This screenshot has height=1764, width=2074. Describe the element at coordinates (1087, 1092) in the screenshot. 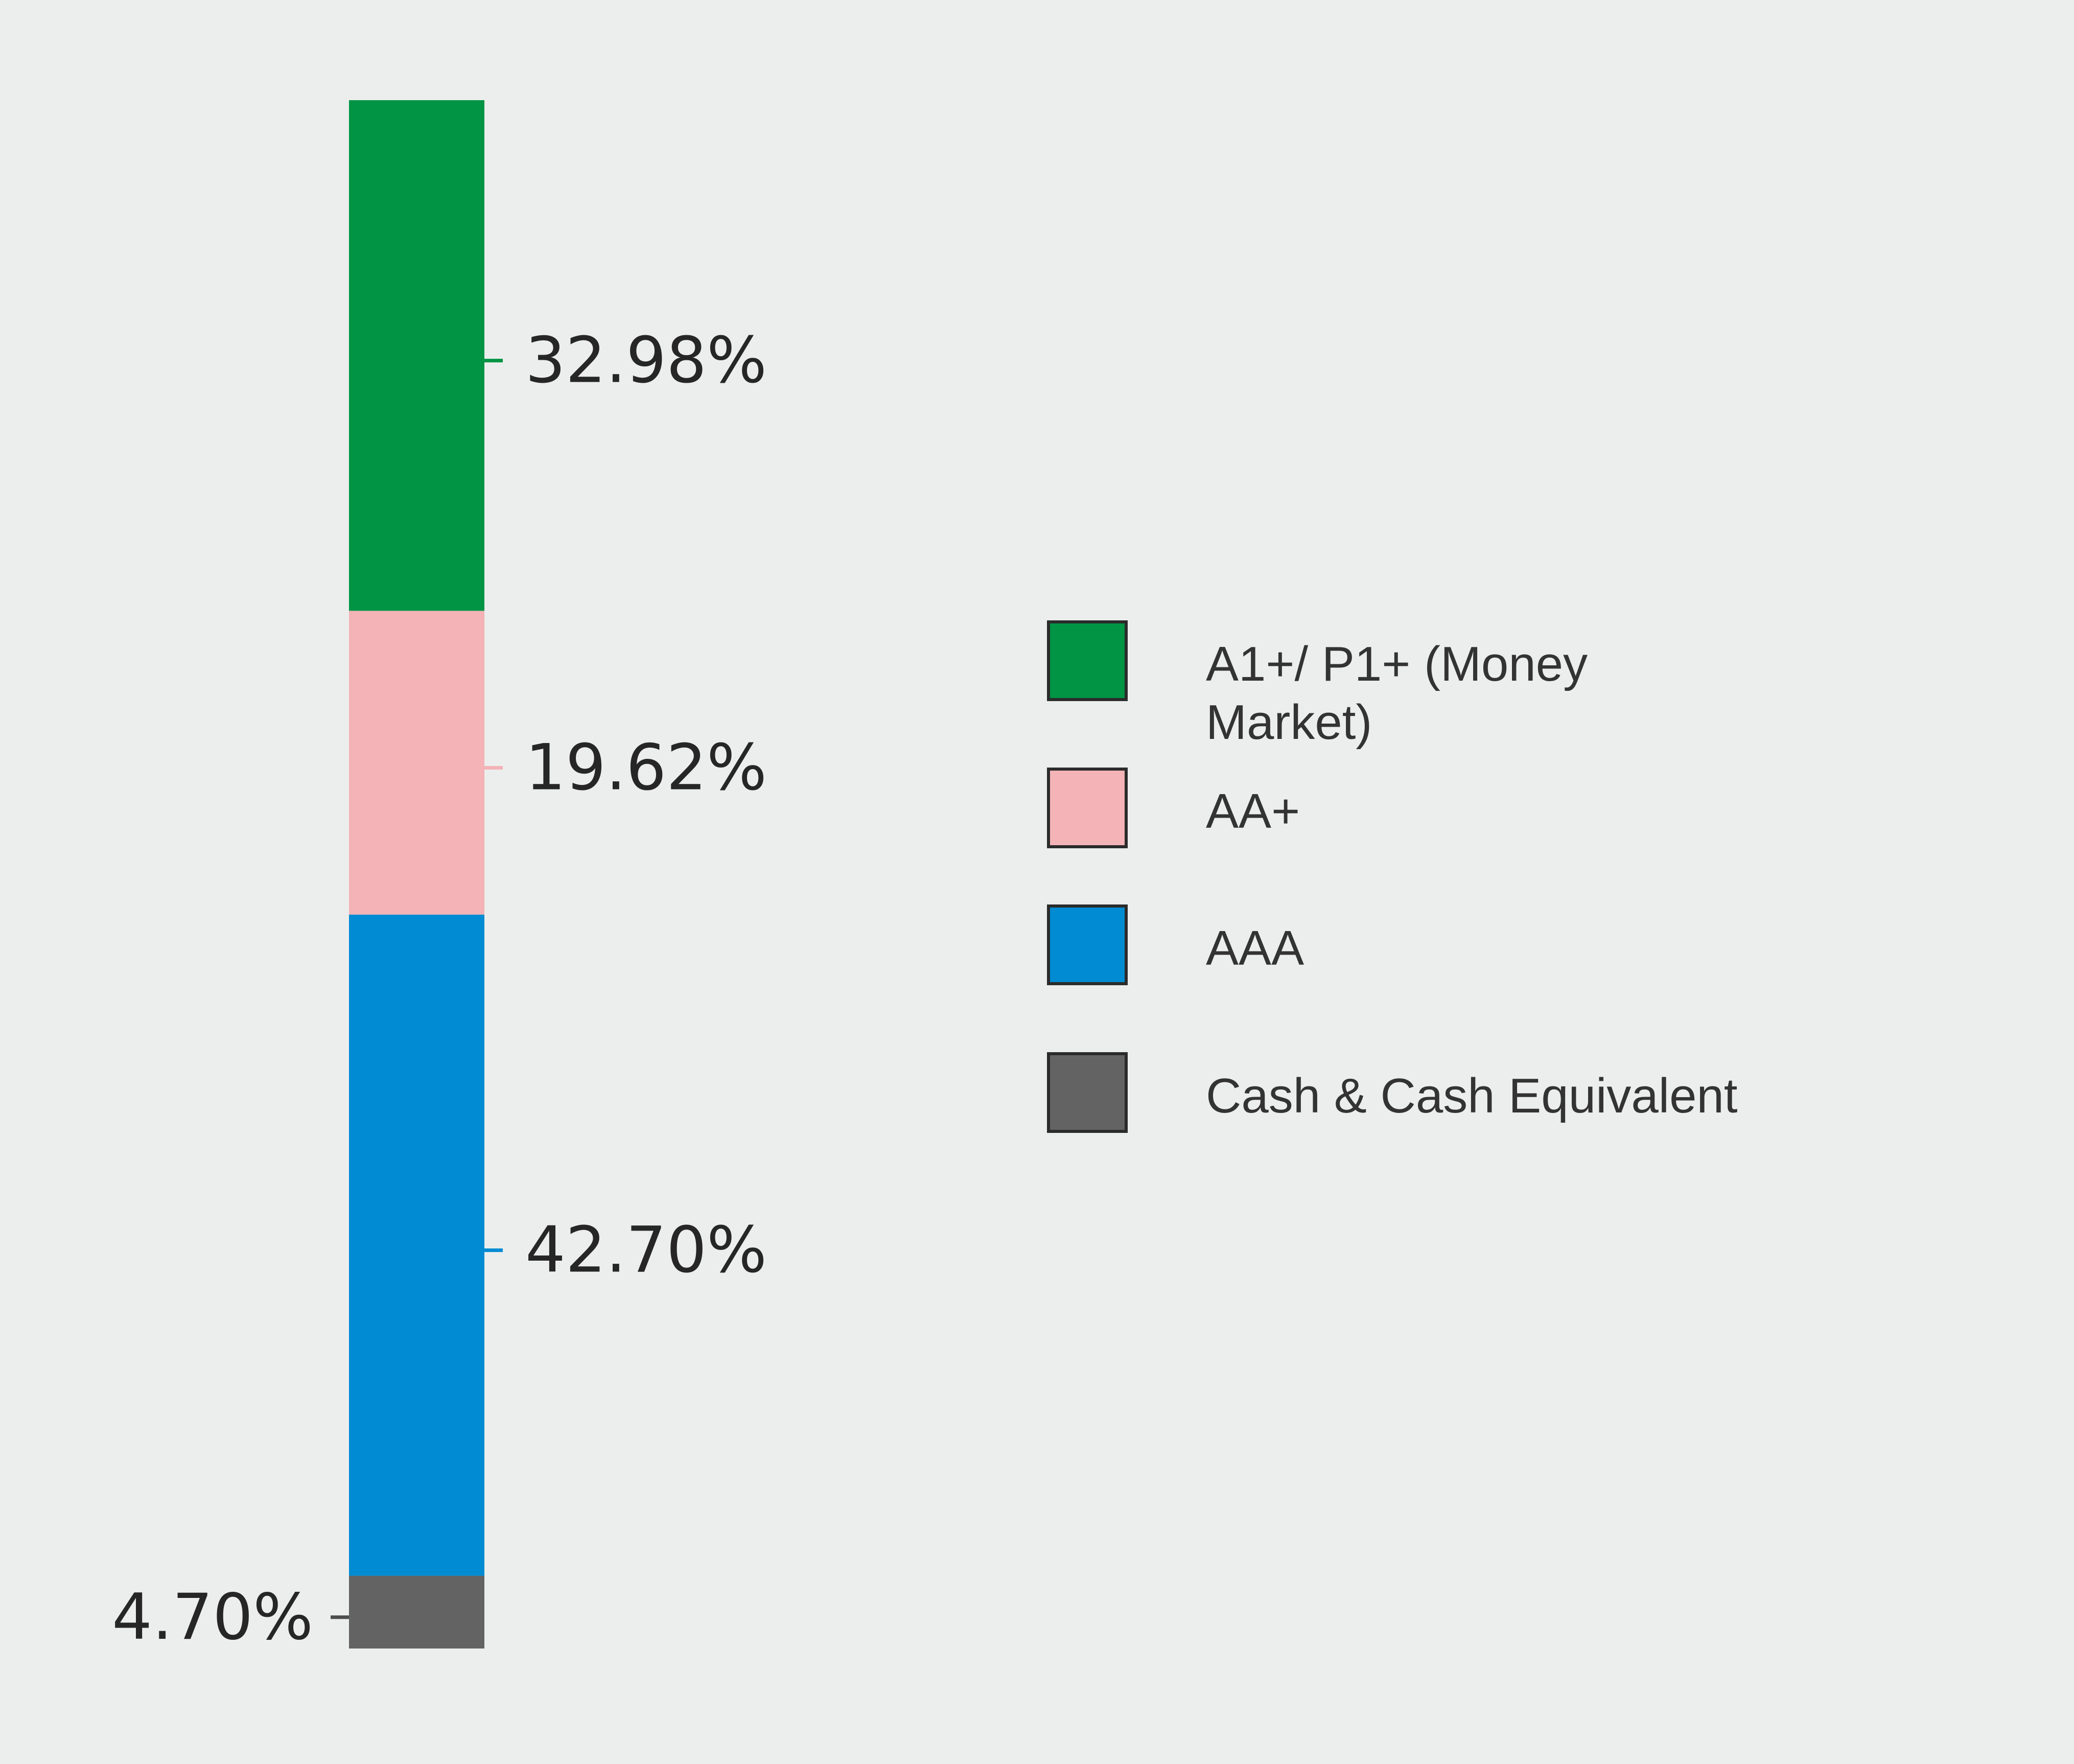

I see `legend-swatch-cash-cash-equivalent` at that location.